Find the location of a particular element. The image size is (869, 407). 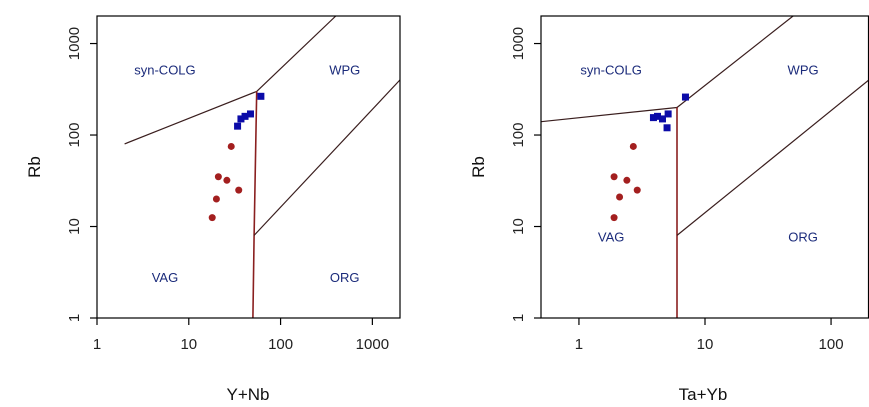

panel-2-y-tick-label-2: 10 is located at coordinates (518, 226).